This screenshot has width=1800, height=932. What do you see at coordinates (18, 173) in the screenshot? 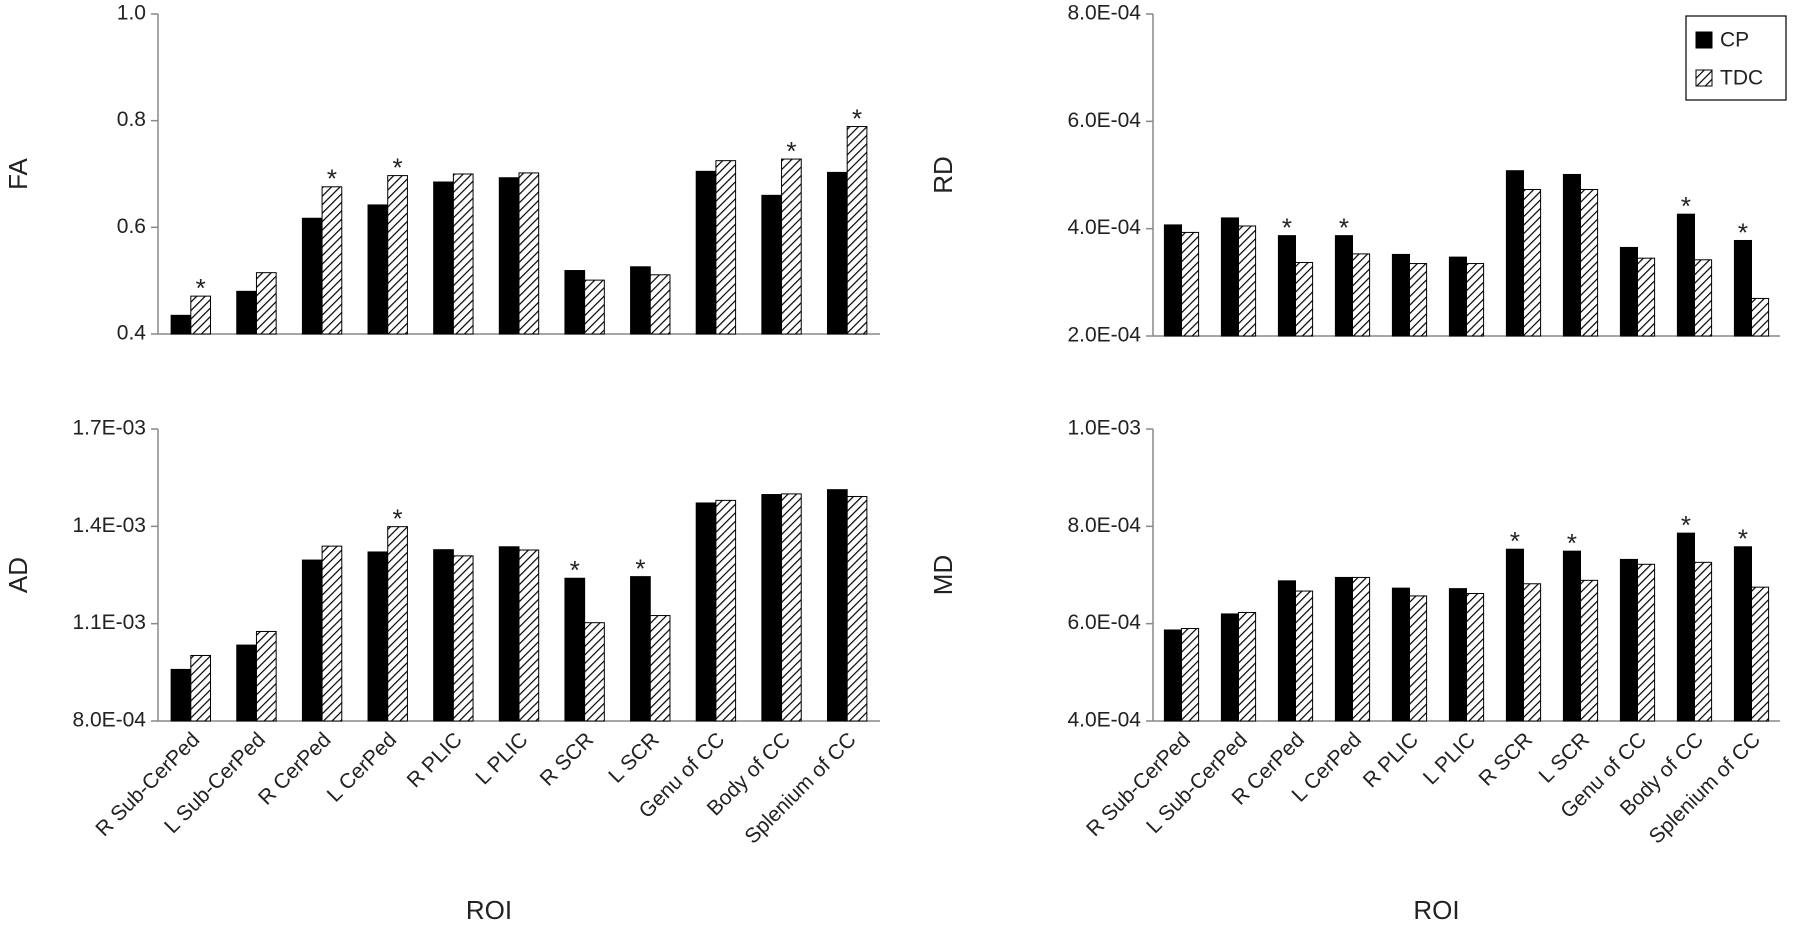
I see `y-axis-title: FA` at bounding box center [18, 173].